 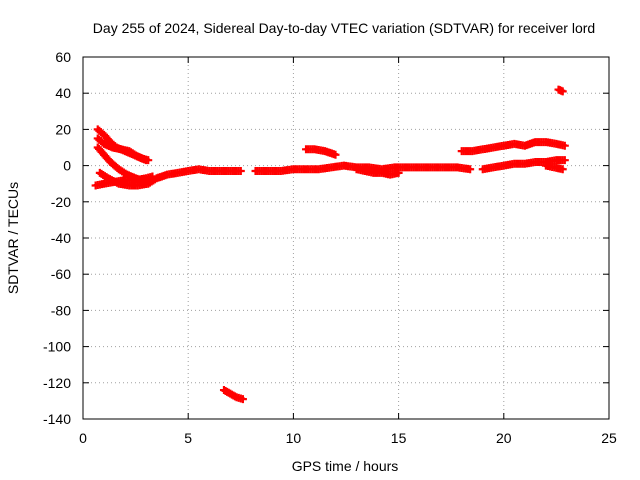 What do you see at coordinates (61, 202) in the screenshot?
I see `y-tick-label: -20` at bounding box center [61, 202].